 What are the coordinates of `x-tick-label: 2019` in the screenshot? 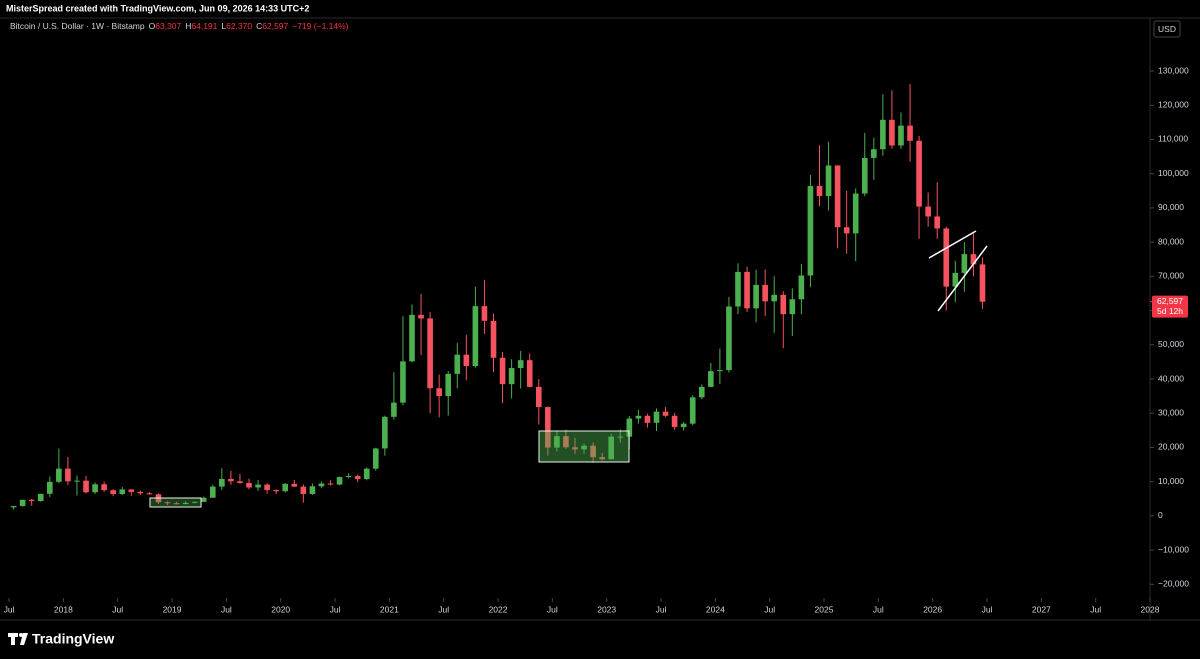 It's located at (172, 609).